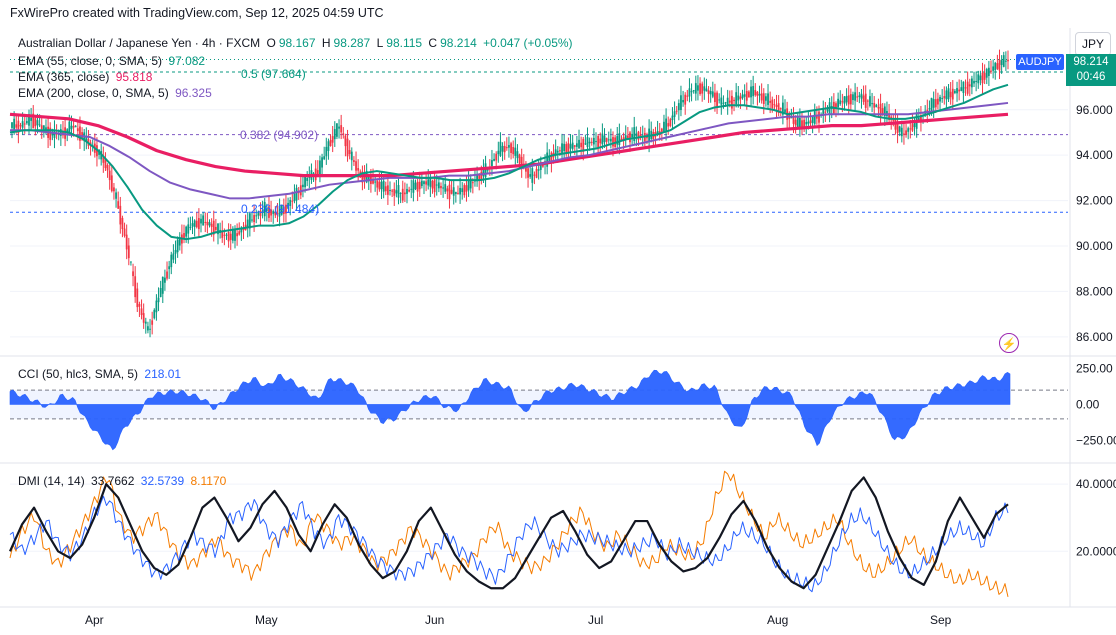 Image resolution: width=1116 pixels, height=635 pixels. I want to click on ema55-legend: EMA (55, close, 0, SMA, 5) 97.082, so click(113, 61).